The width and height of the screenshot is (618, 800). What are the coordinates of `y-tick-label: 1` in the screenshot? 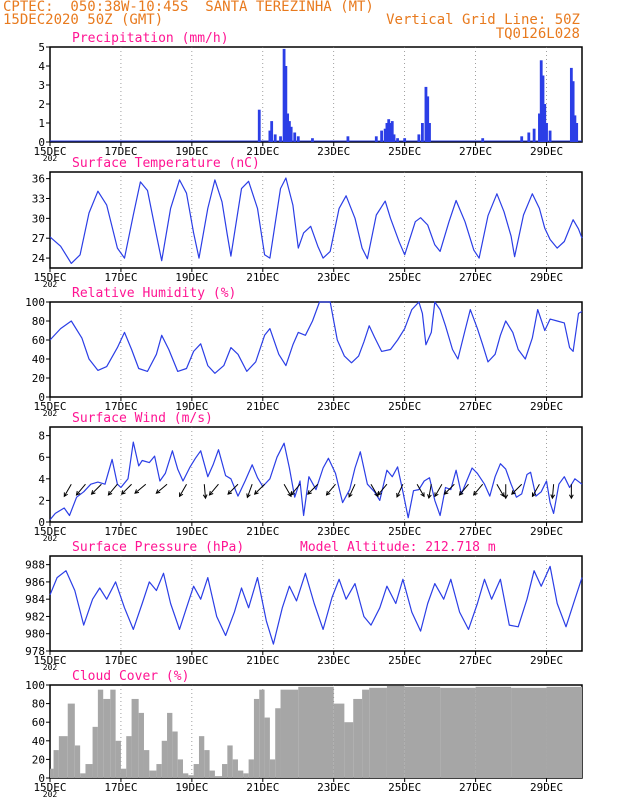 It's located at (41, 123).